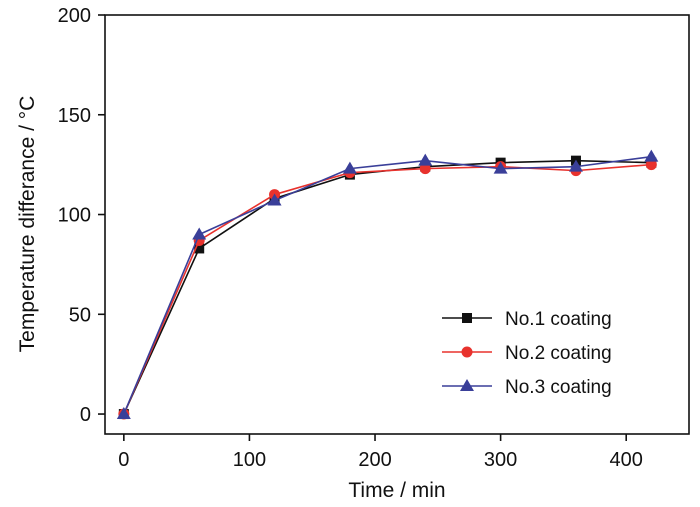  I want to click on y-tick-label: 200, so click(74, 16).